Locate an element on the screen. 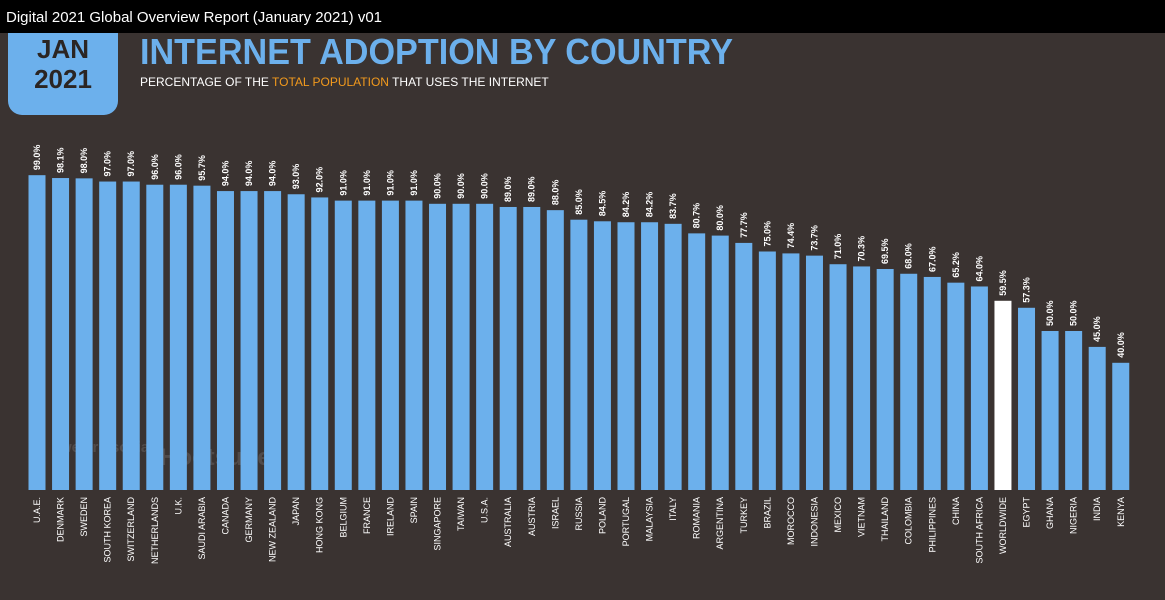 The image size is (1165, 600). value-label: 92.0% is located at coordinates (320, 180).